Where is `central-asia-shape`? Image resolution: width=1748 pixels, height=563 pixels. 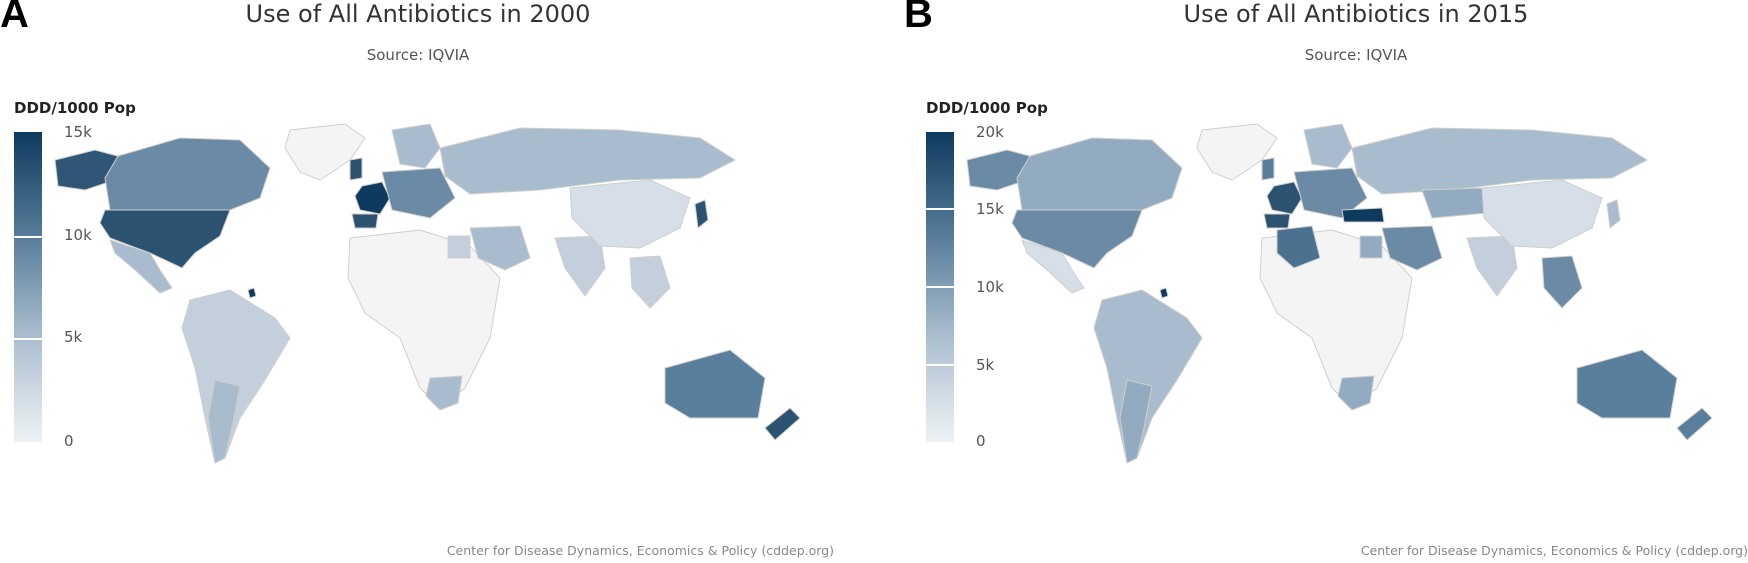
central-asia-shape is located at coordinates (1454, 203).